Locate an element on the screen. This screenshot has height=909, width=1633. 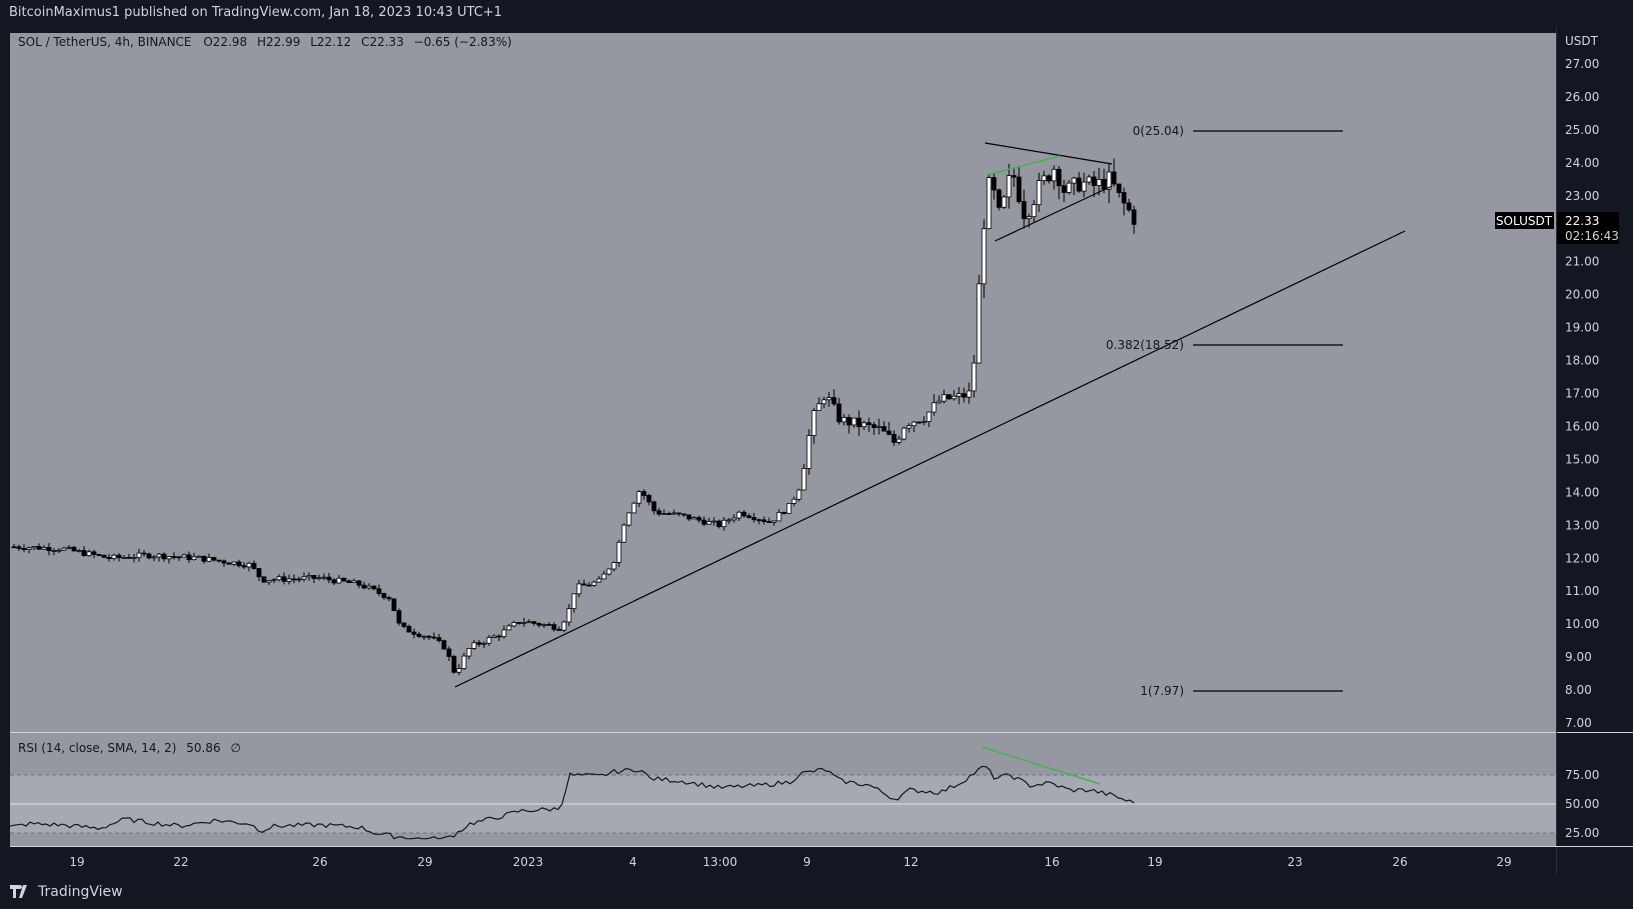
price-tick-label: 16.00 is located at coordinates (1582, 426).